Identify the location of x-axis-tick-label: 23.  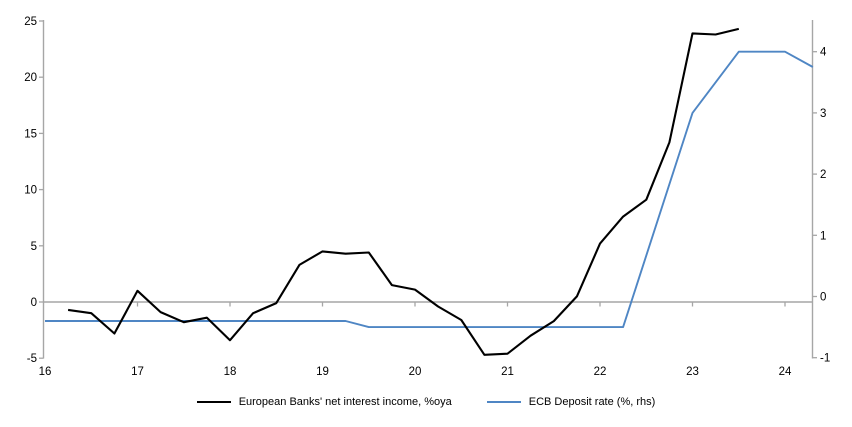
(692, 372).